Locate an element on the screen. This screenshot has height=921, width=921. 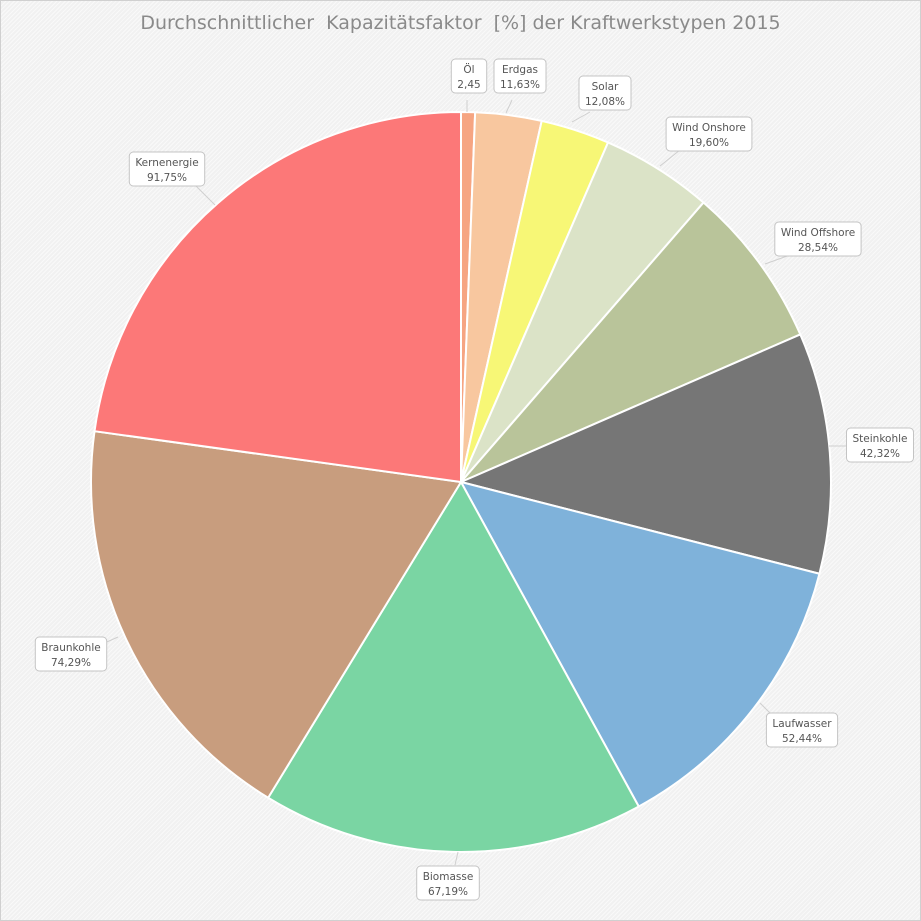
data-label-oel: Öl 2,45 is located at coordinates (469, 85).